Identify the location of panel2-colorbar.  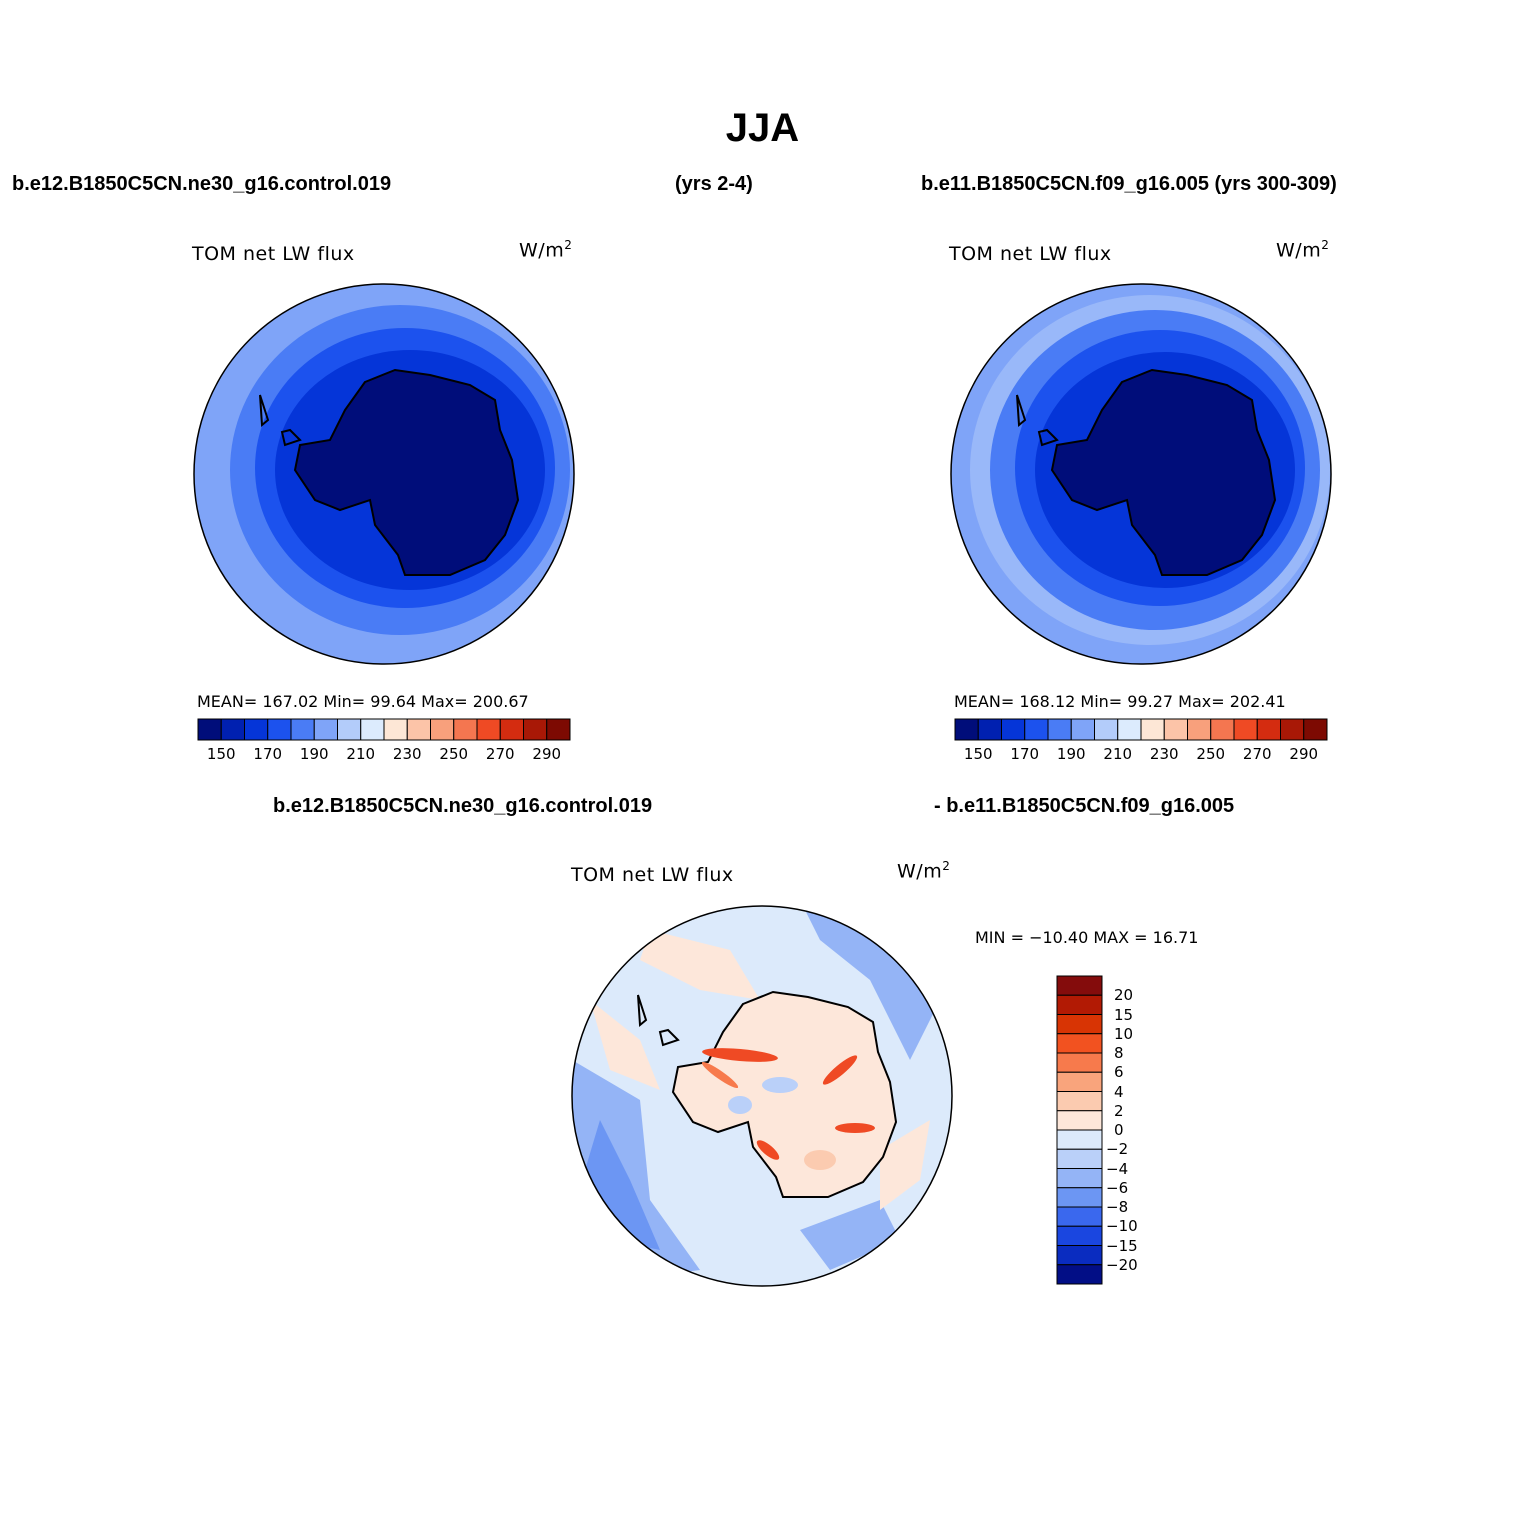
(1141, 729).